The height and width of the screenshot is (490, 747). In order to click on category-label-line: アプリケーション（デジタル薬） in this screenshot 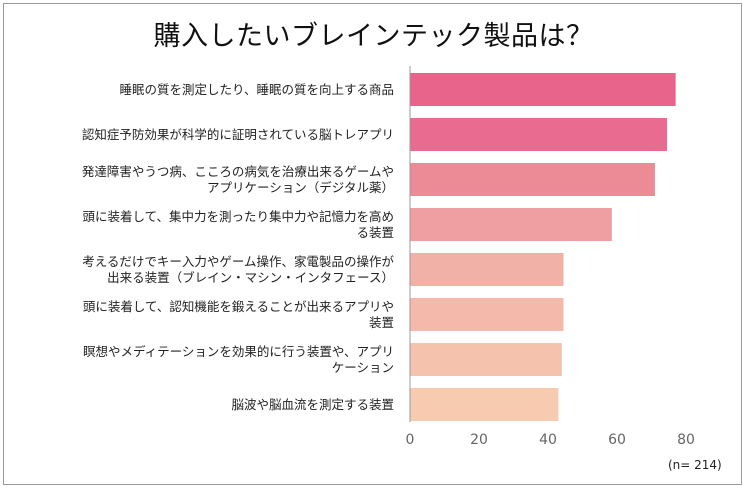, I will do `click(300, 187)`.